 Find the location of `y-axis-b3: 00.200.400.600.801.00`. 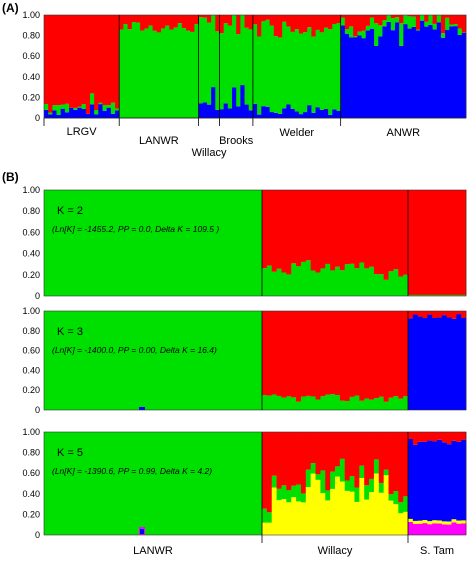

y-axis-b3: 00.200.400.600.801.00 is located at coordinates (31, 483).